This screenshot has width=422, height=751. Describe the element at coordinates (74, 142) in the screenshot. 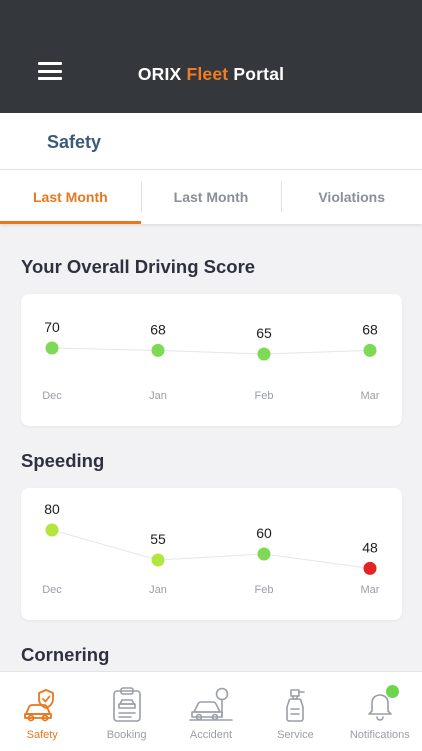

I see `page-title: Safety` at that location.